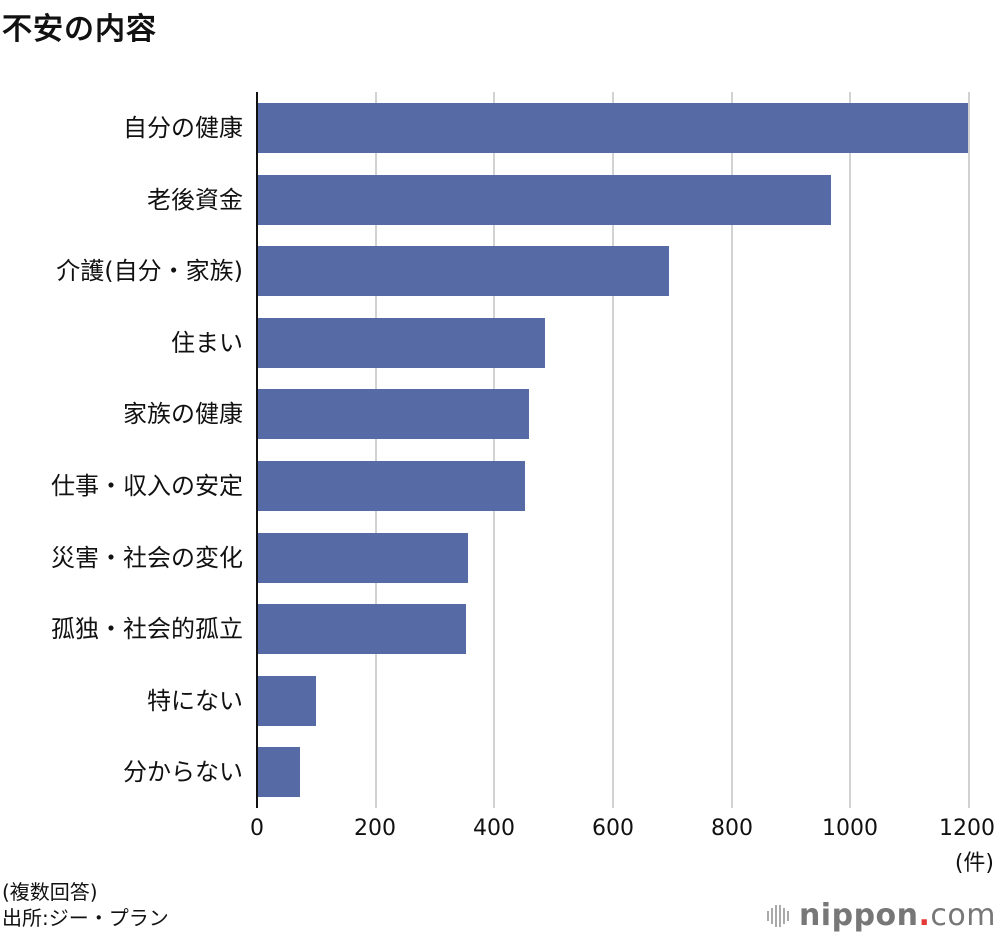  What do you see at coordinates (375, 828) in the screenshot?
I see `tick-200: 200` at bounding box center [375, 828].